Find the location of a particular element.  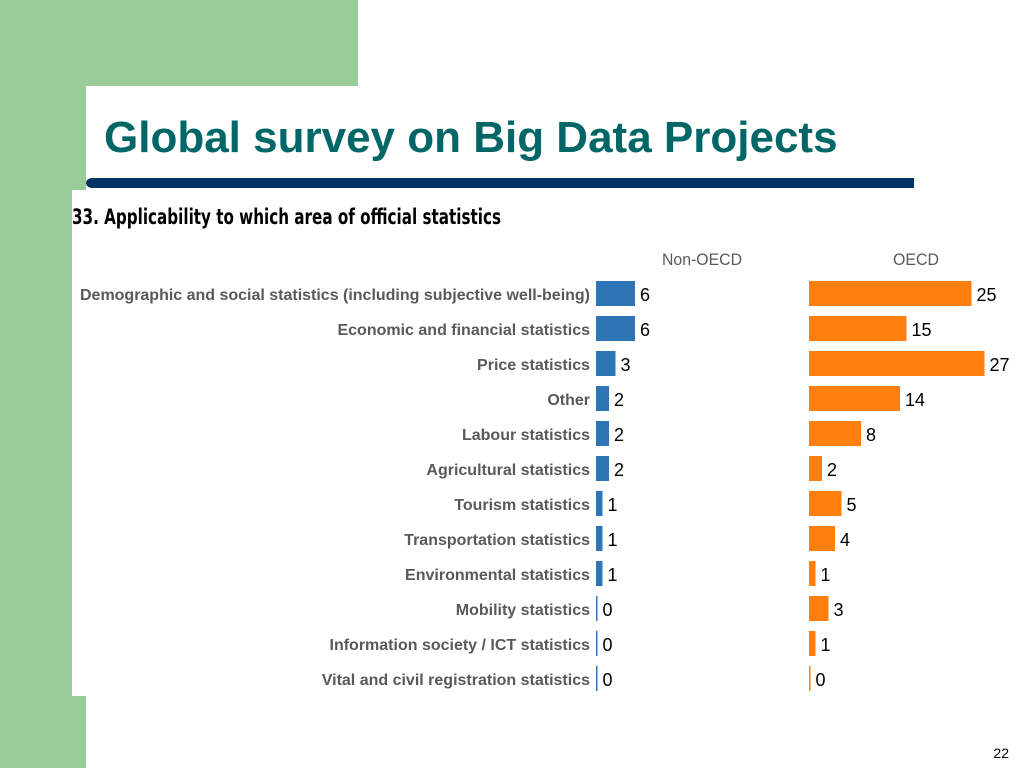

oecd-value-label: 14 is located at coordinates (915, 400).